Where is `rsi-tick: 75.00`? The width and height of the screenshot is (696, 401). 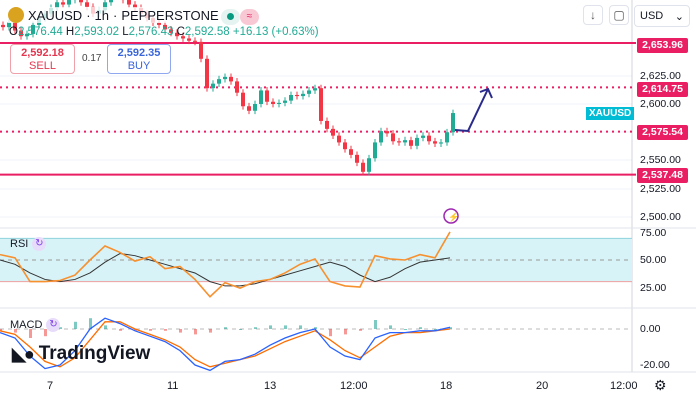
rsi-tick: 75.00 is located at coordinates (653, 233).